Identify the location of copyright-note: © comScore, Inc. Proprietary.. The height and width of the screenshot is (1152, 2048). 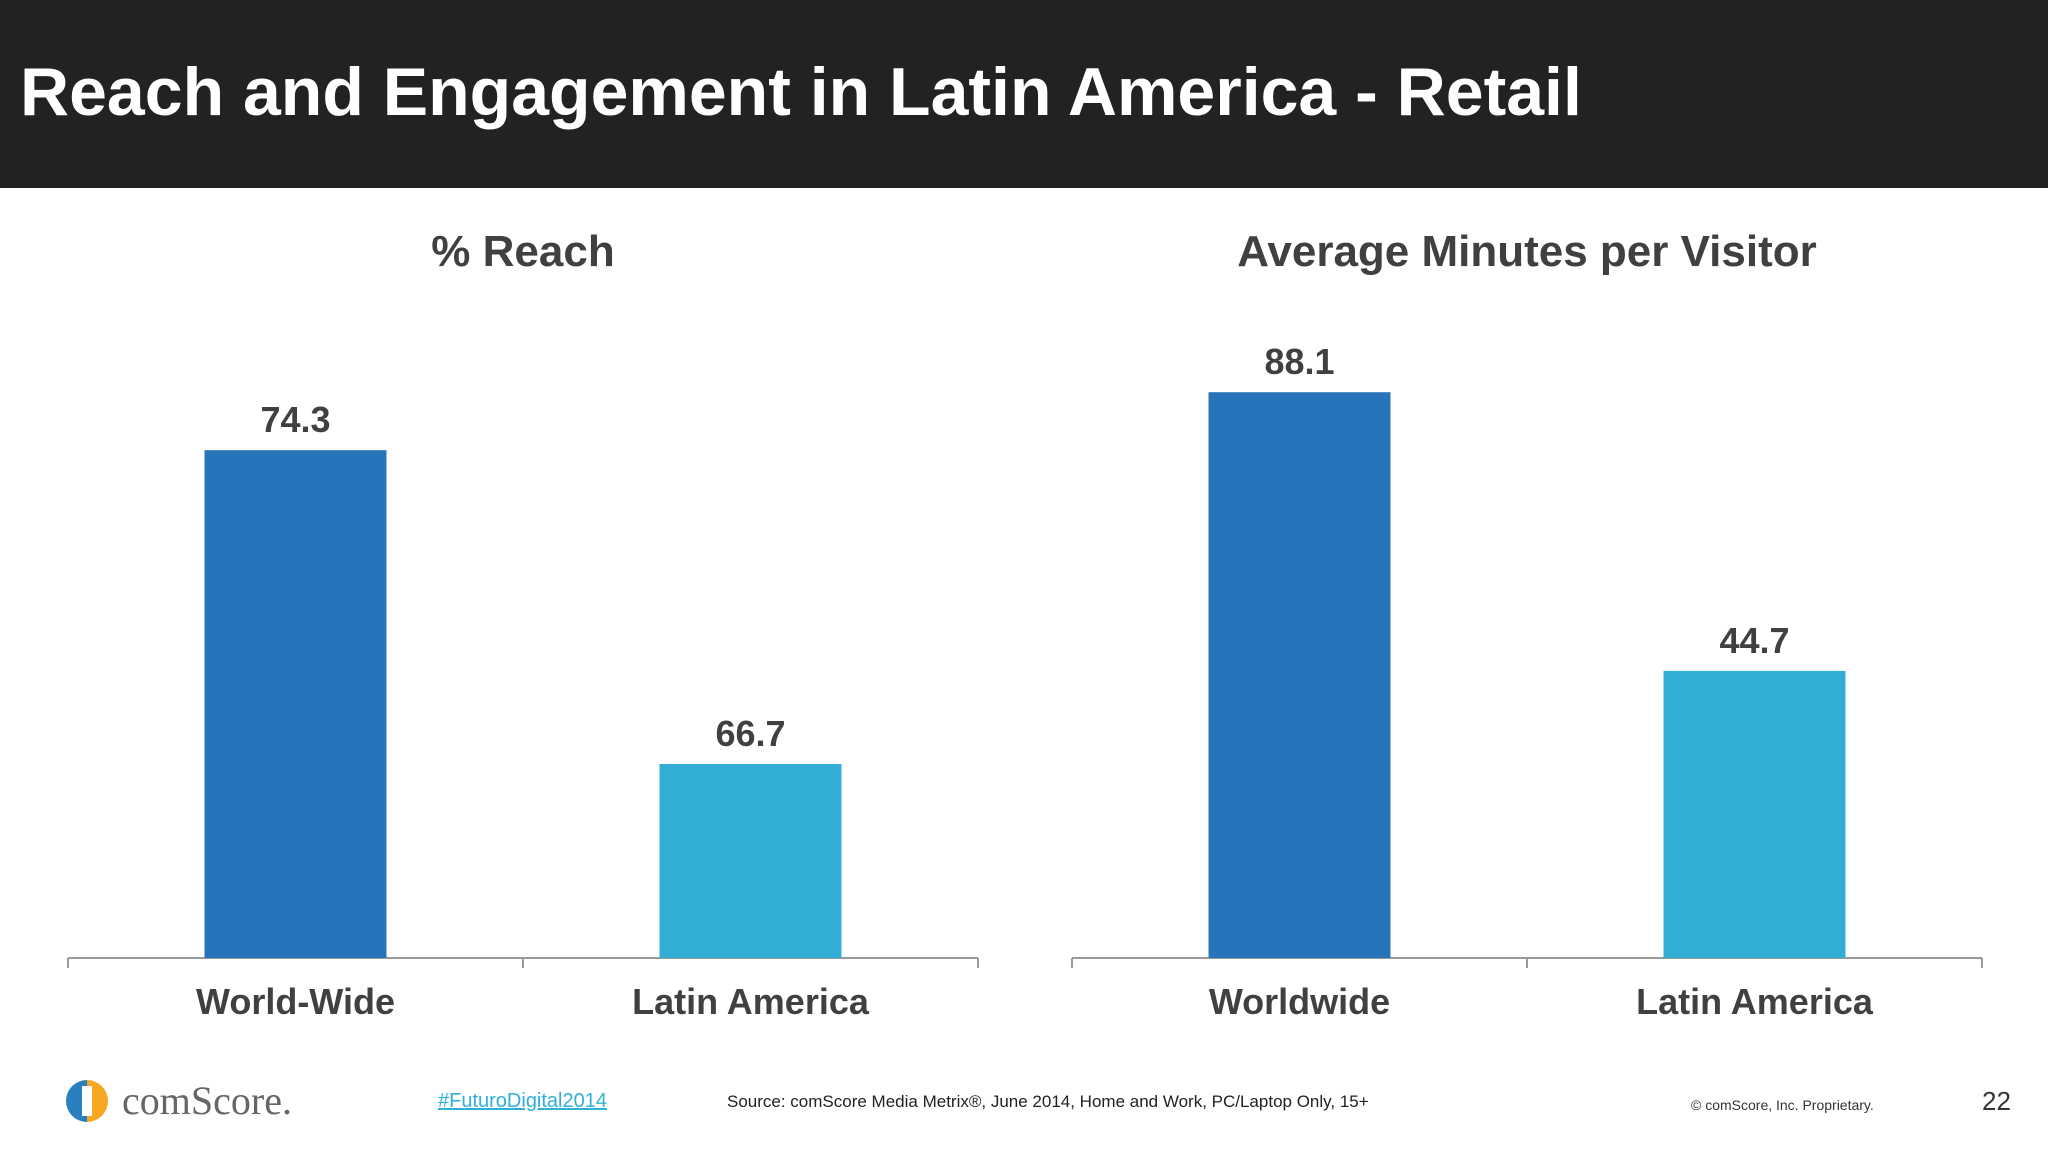
(1782, 1105).